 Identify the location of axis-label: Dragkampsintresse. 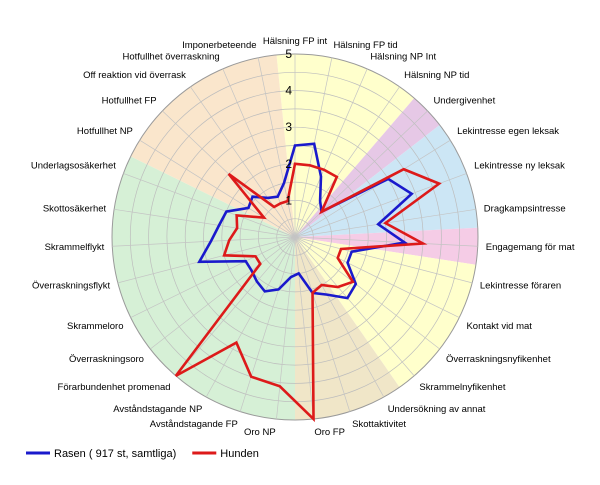
(525, 209).